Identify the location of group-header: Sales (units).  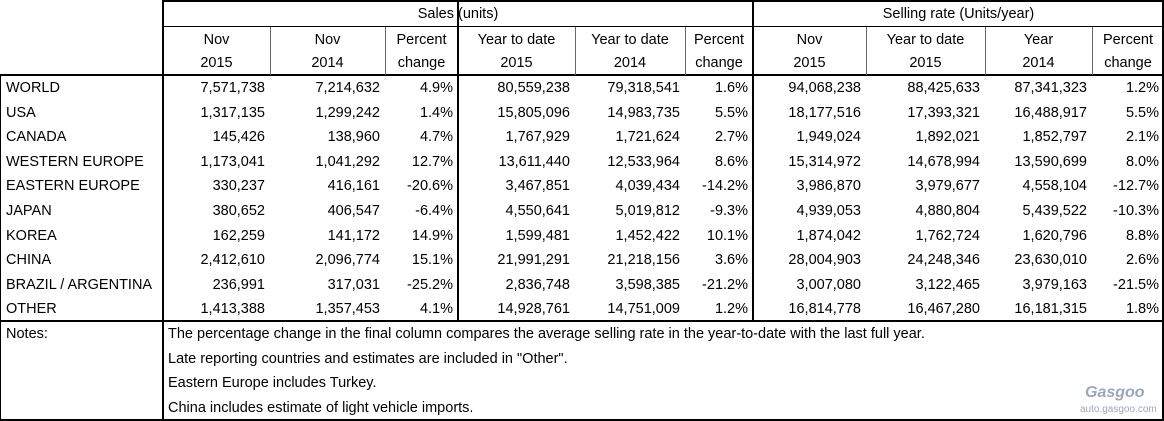
(458, 14).